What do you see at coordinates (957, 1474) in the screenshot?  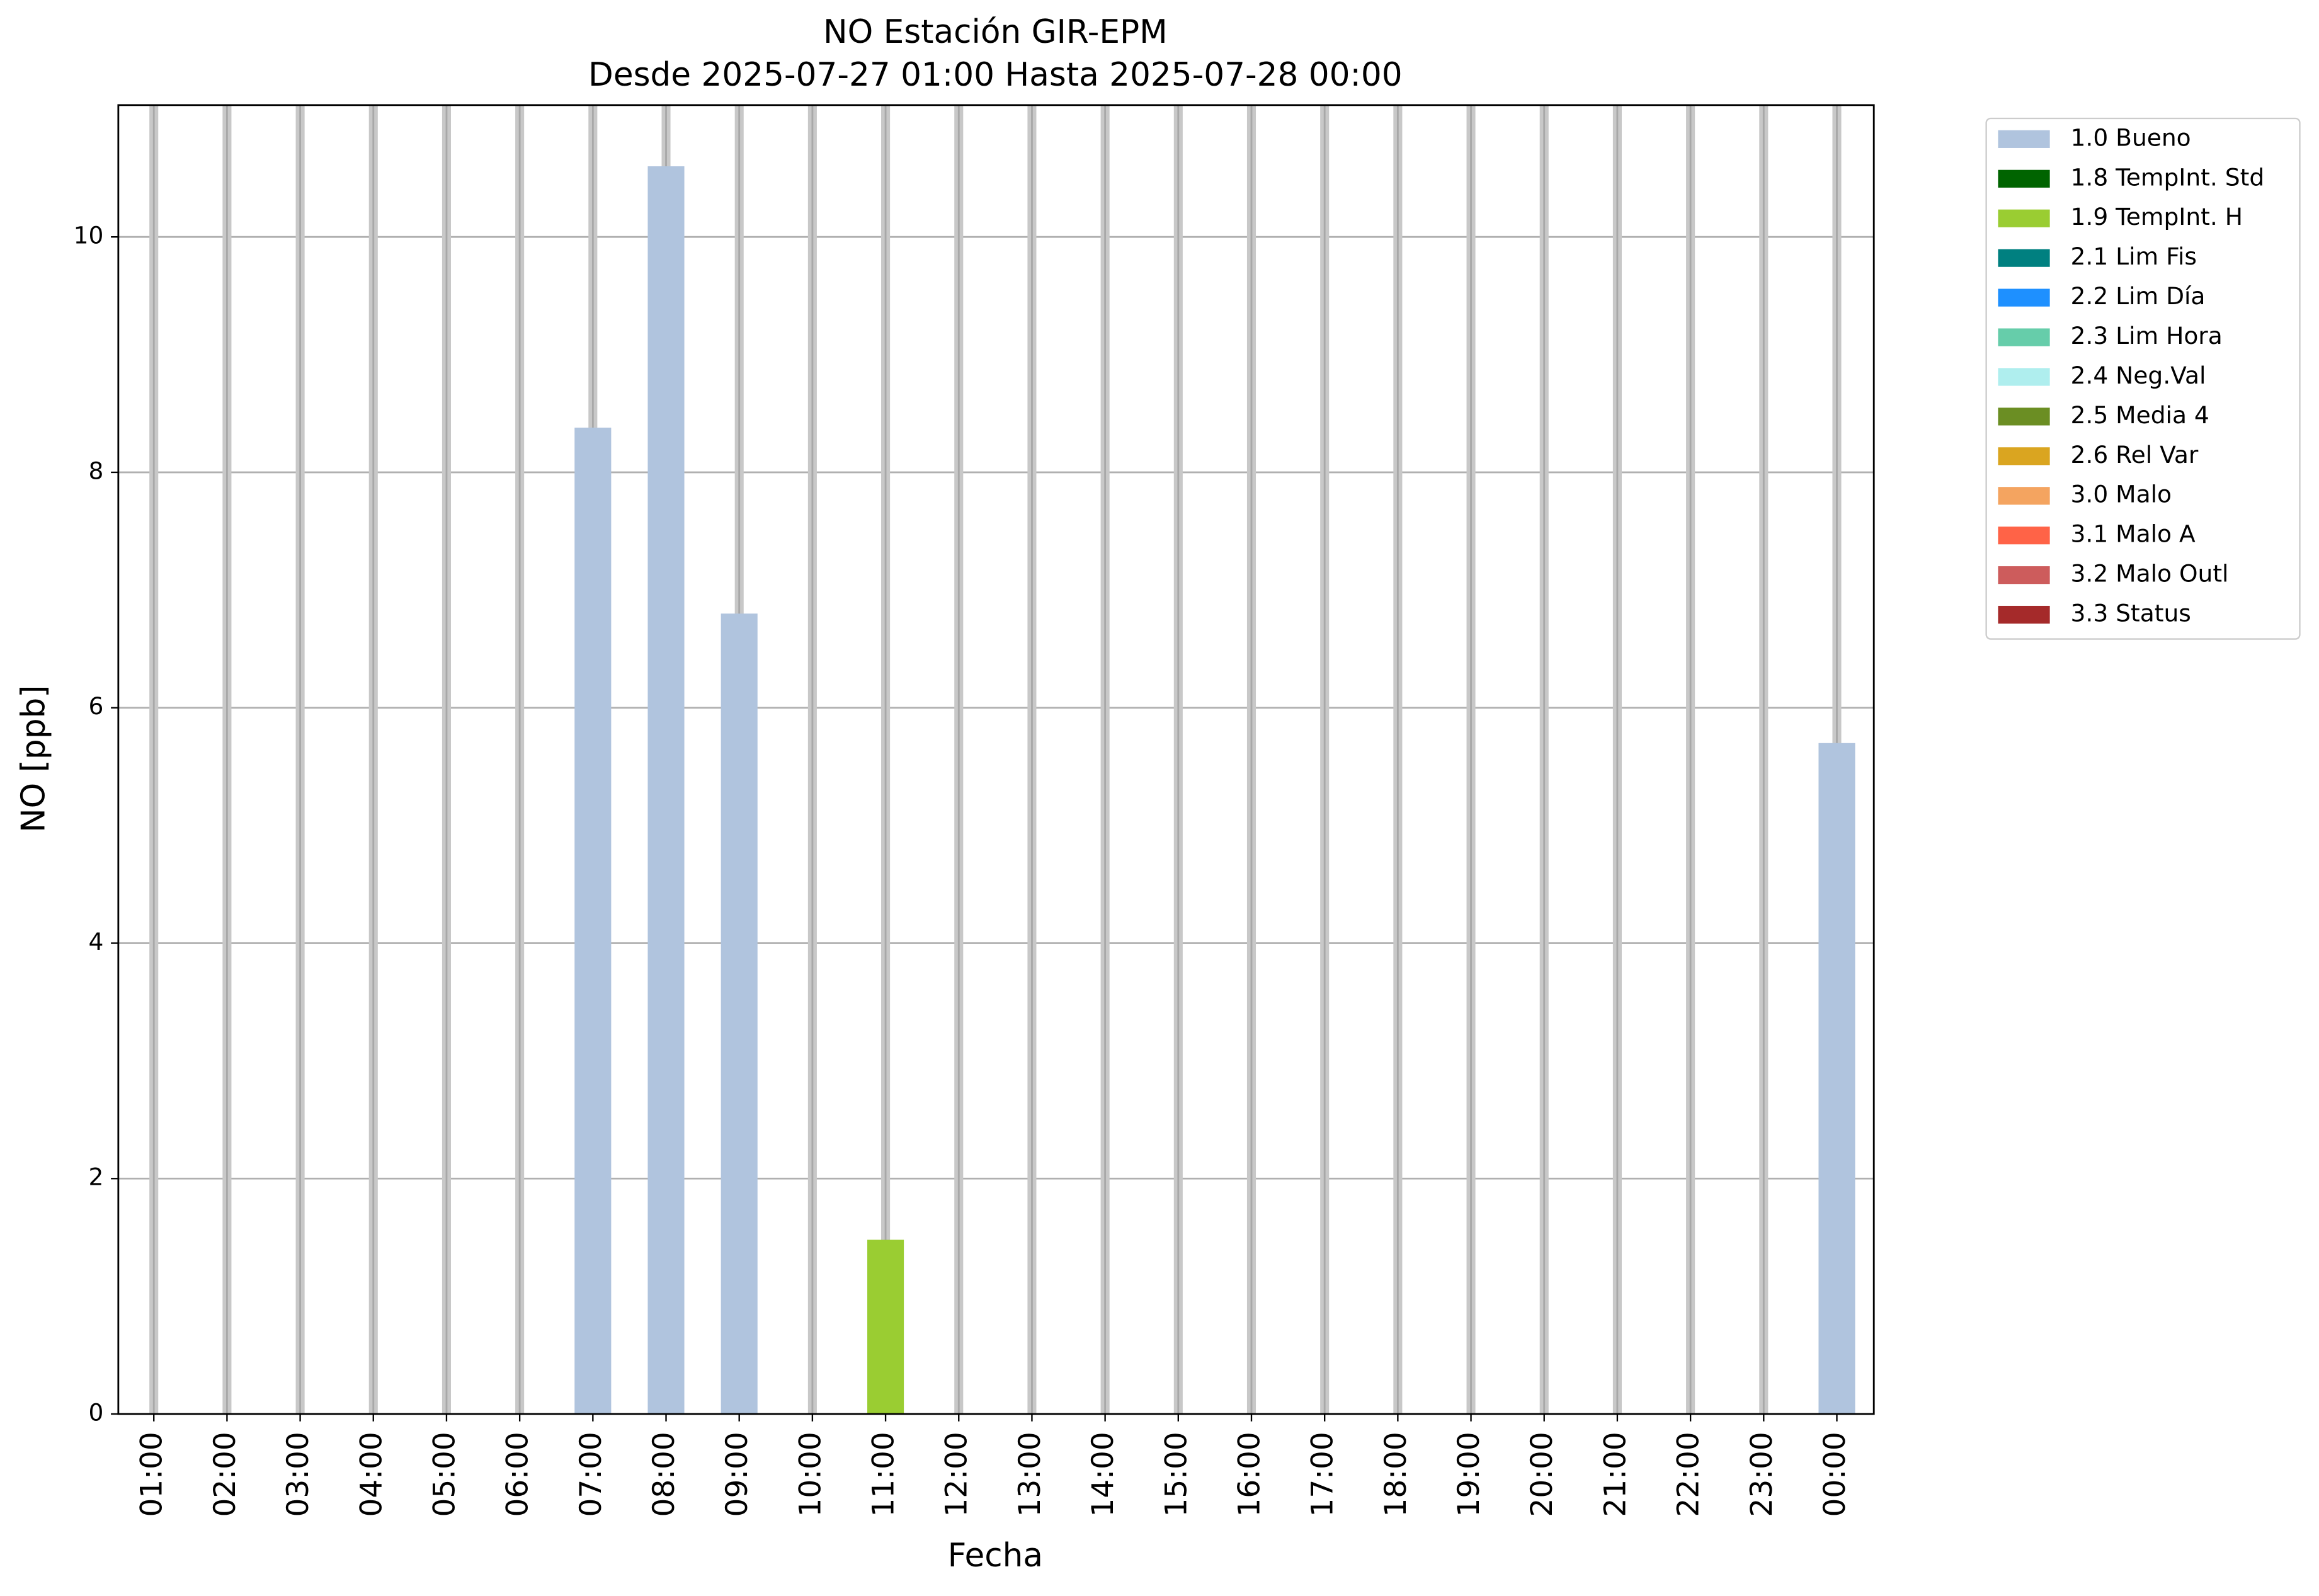 I see `x-tick-label: 12:00` at bounding box center [957, 1474].